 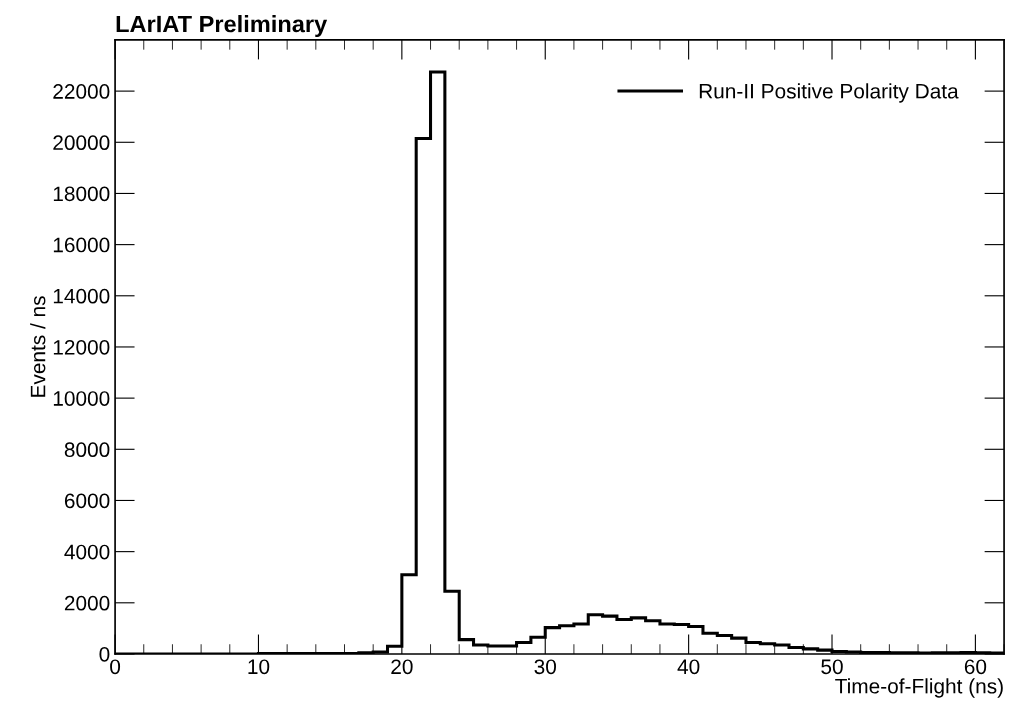 What do you see at coordinates (87, 501) in the screenshot?
I see `y-tick-label: 6000` at bounding box center [87, 501].